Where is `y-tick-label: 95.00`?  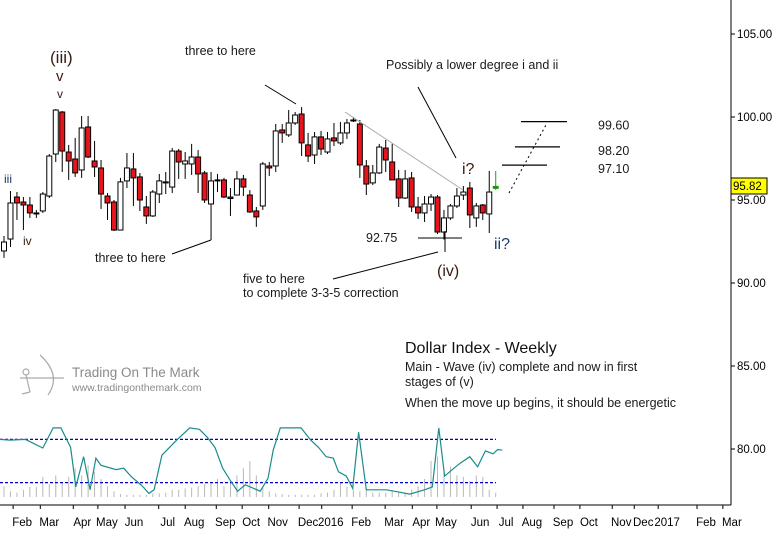 y-tick-label: 95.00 is located at coordinates (751, 201).